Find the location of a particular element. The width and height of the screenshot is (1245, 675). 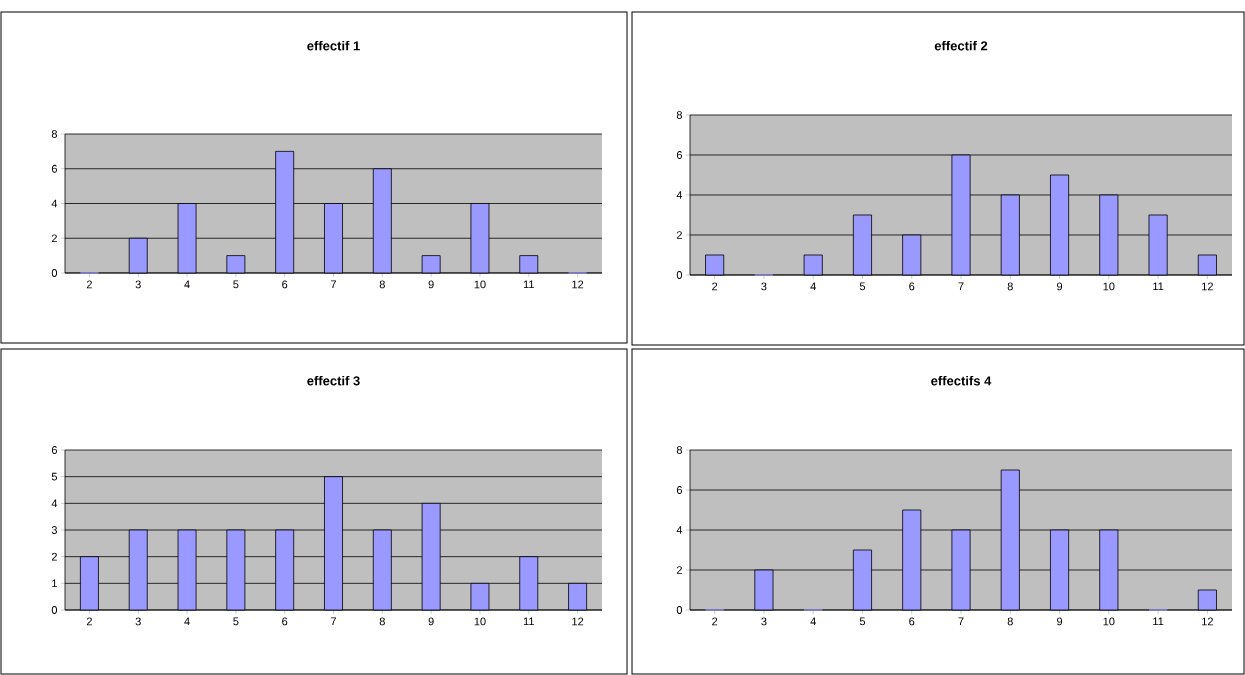

chart-title: effectif 3 is located at coordinates (333, 380).